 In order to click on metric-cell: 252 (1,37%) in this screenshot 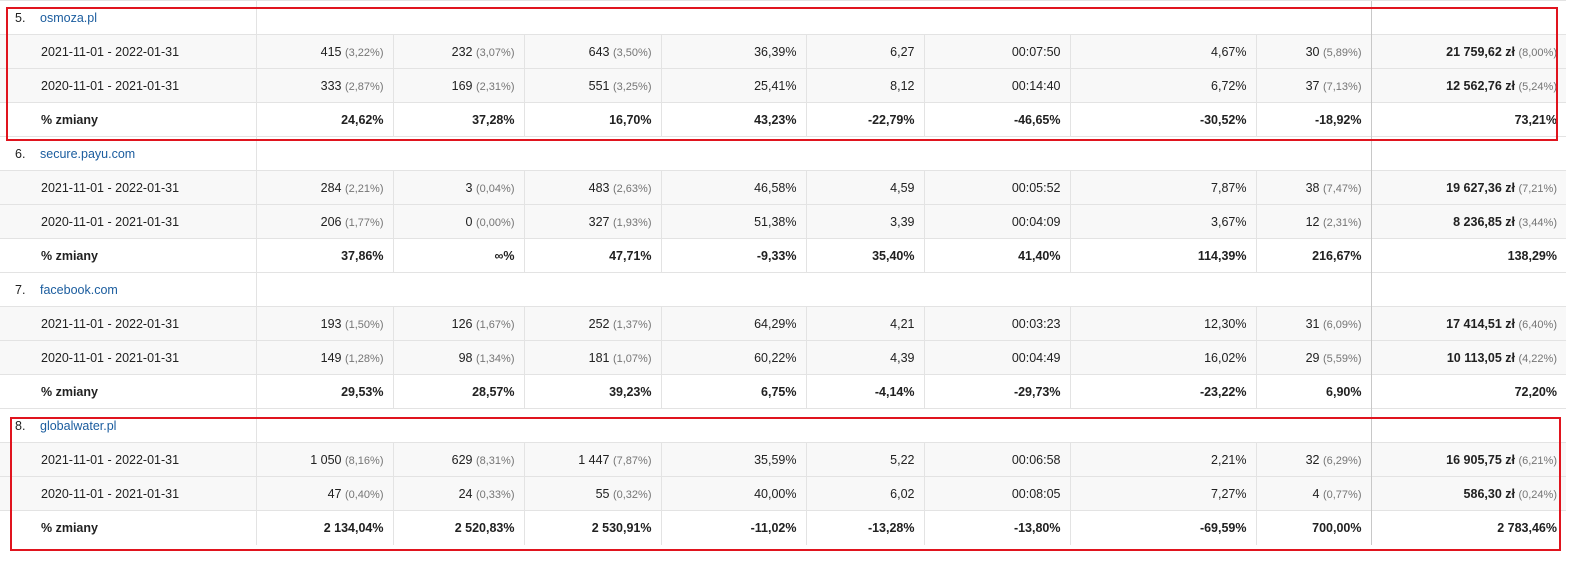, I will do `click(592, 323)`.